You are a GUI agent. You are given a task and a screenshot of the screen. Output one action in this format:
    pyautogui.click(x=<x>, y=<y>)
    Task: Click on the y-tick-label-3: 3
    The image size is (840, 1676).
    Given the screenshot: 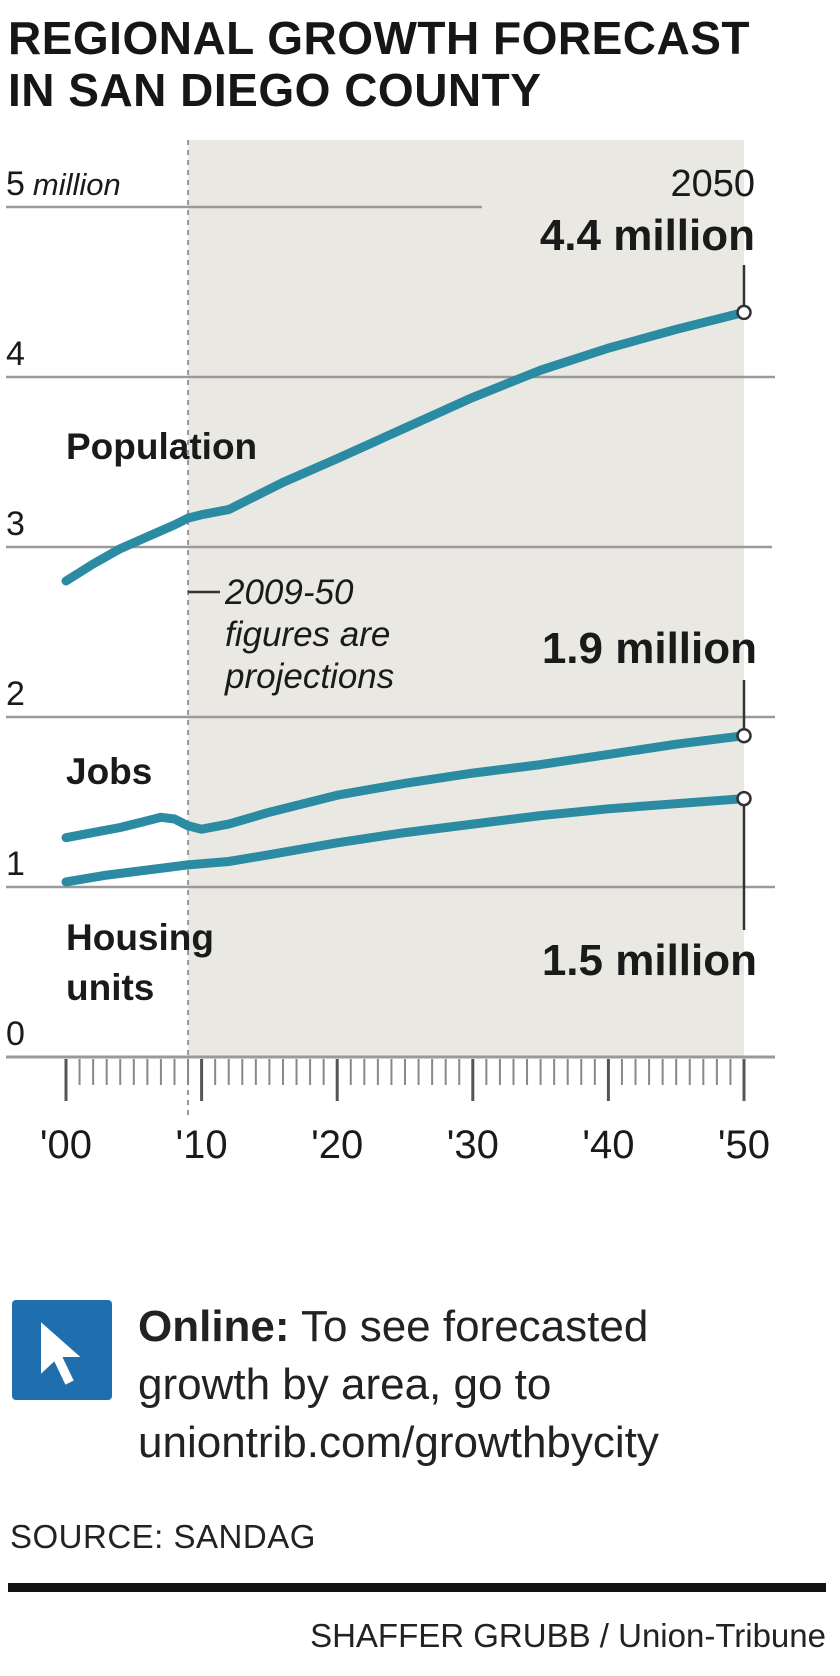 What is the action you would take?
    pyautogui.click(x=15, y=524)
    